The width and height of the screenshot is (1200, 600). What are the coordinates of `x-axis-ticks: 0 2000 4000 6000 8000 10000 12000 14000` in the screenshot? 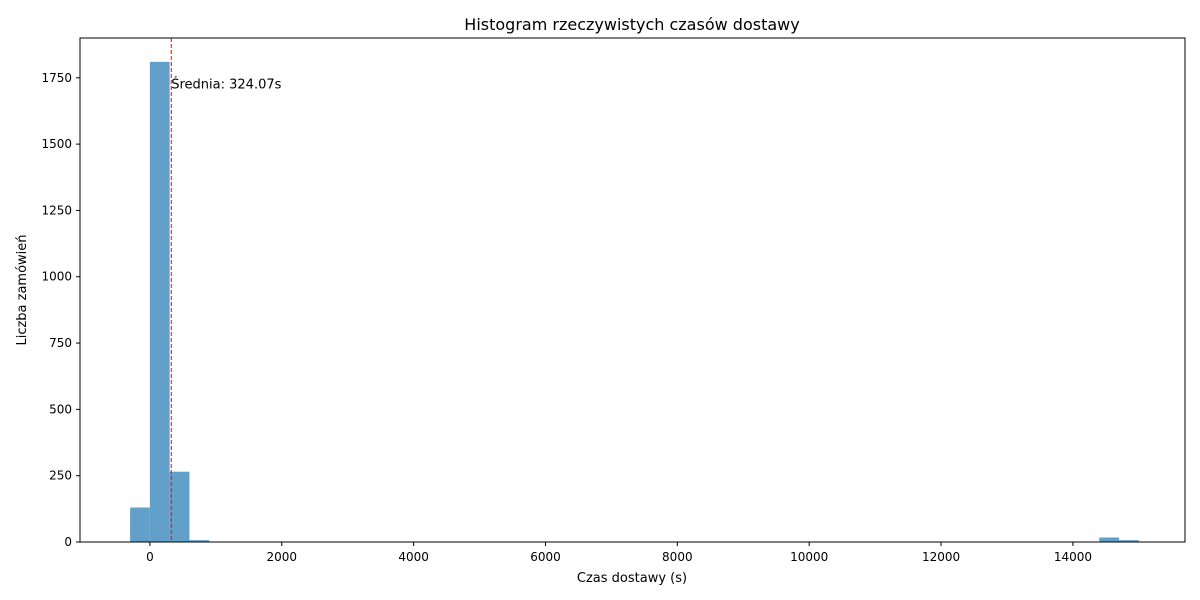 It's located at (619, 553).